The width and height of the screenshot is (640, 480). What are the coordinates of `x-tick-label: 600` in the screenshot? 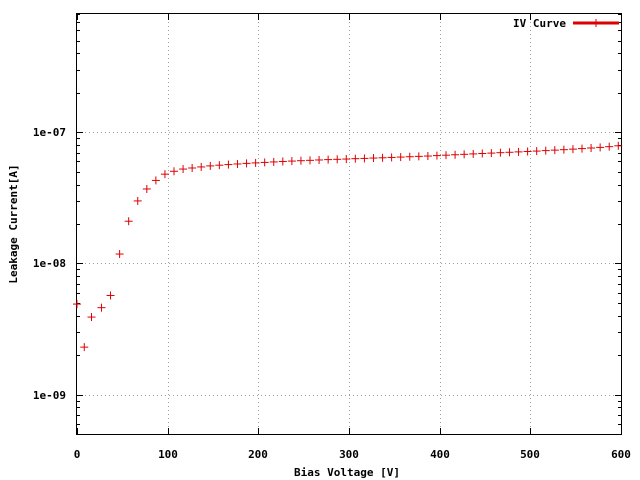 It's located at (621, 454).